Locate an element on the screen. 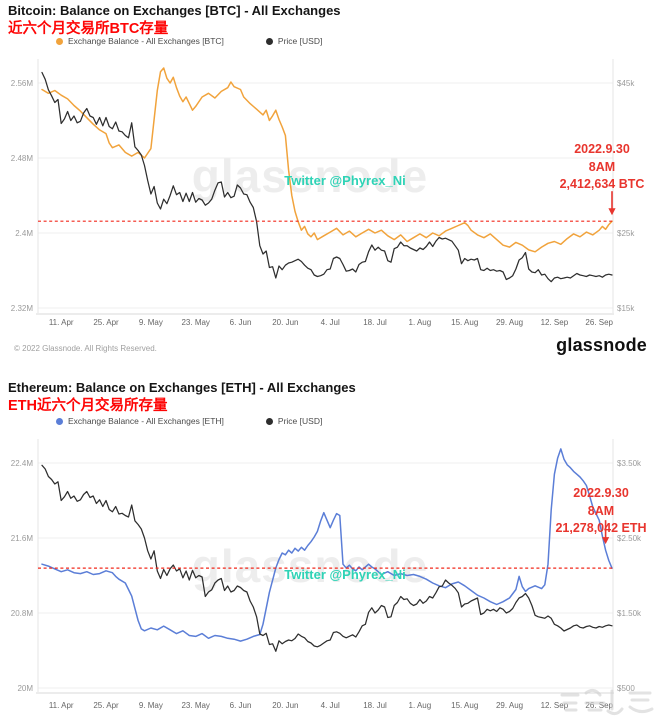  legend-item: Exchange Balance - All Exchanges [BTC] is located at coordinates (140, 41).